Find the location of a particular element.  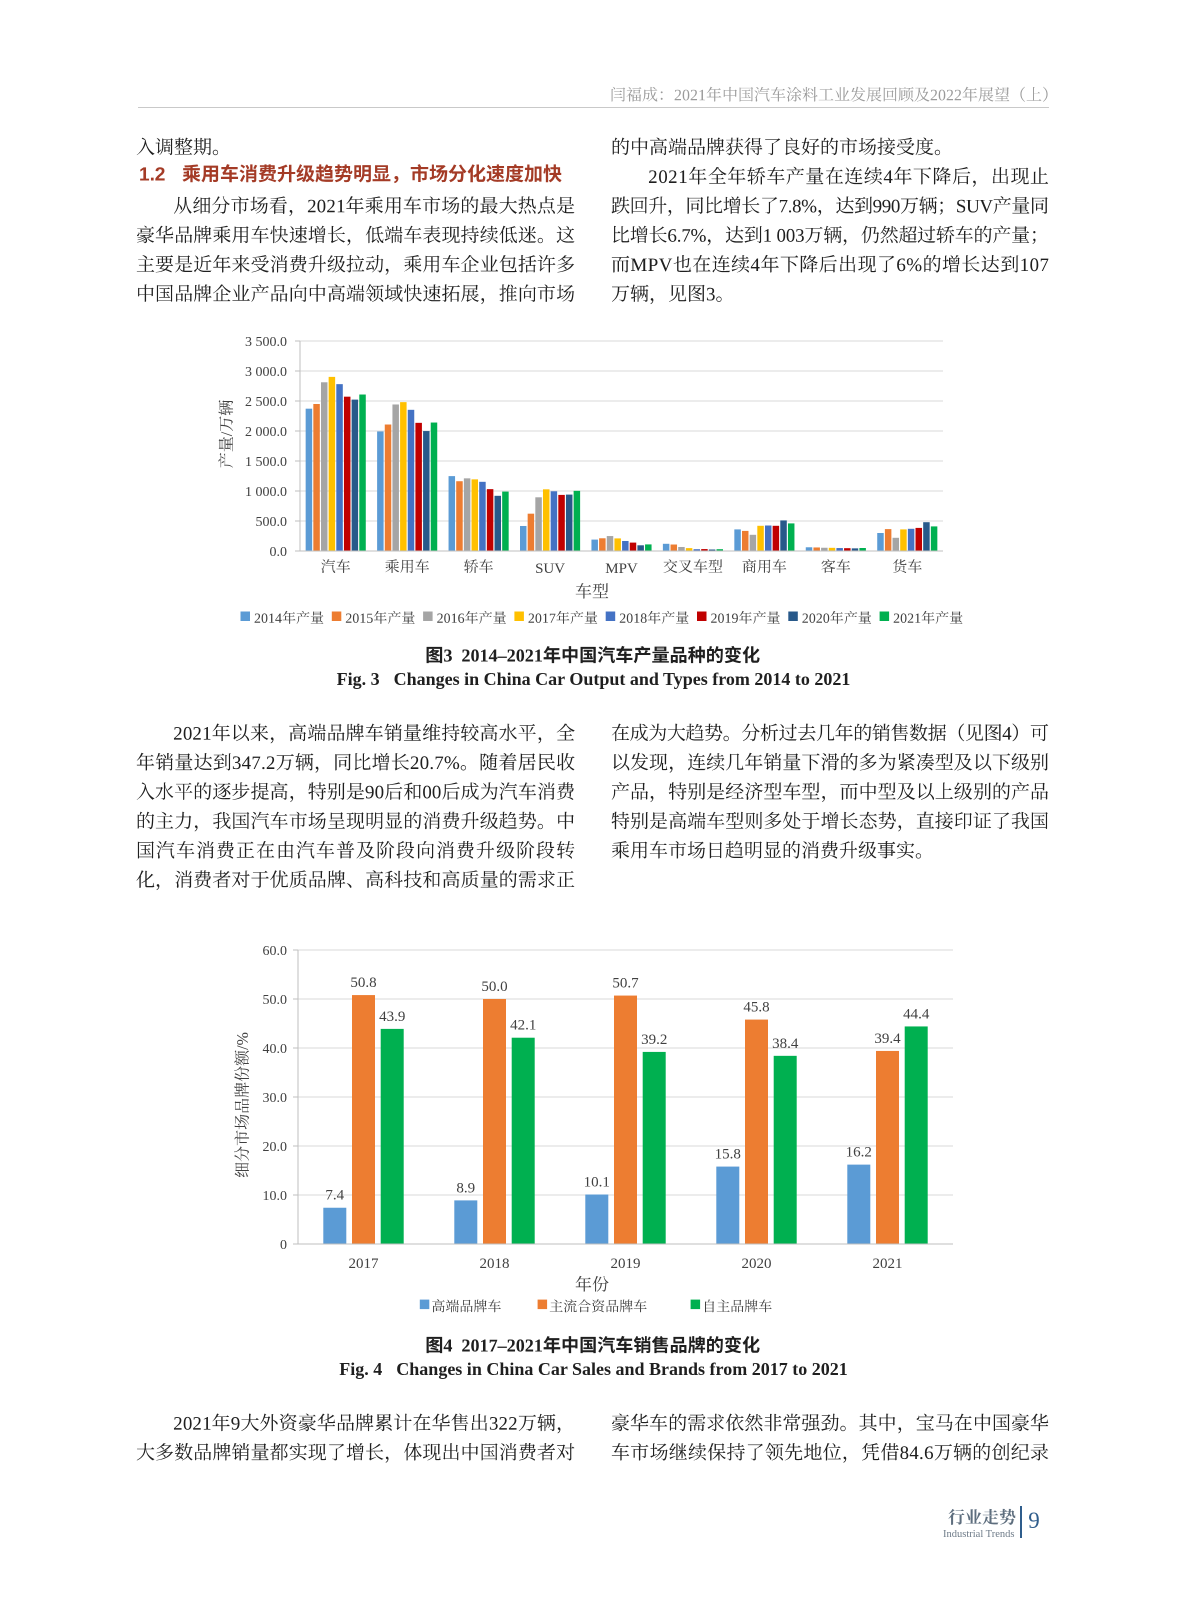

svg-text: 2020 is located at coordinates (757, 1264).